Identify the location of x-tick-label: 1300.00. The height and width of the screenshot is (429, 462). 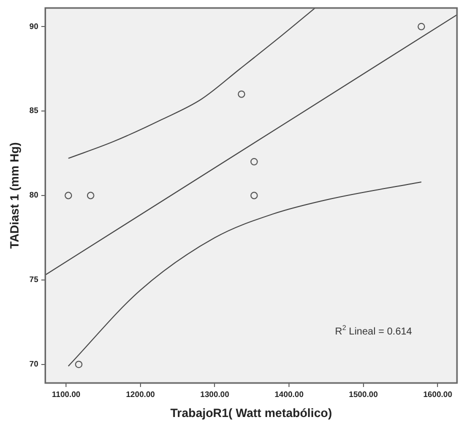
(215, 395).